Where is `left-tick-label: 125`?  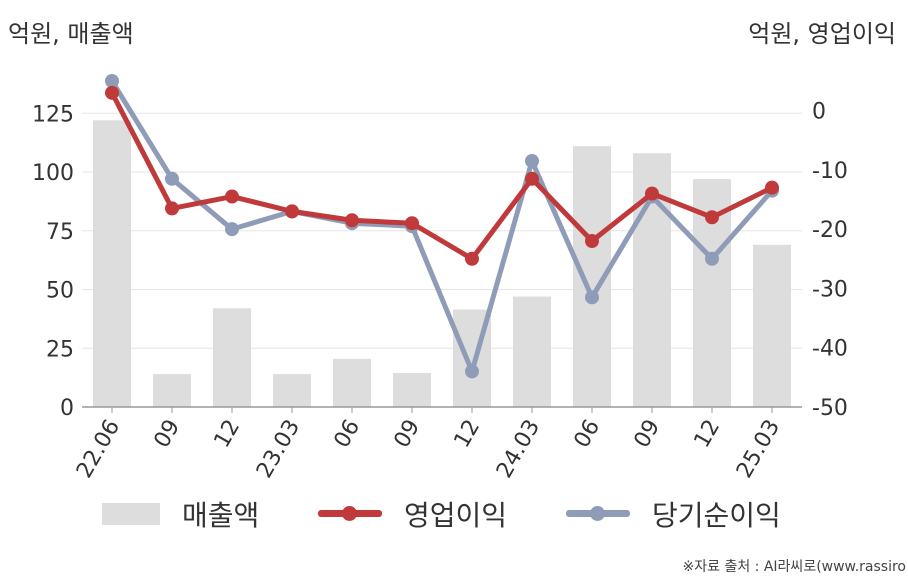 left-tick-label: 125 is located at coordinates (53, 114).